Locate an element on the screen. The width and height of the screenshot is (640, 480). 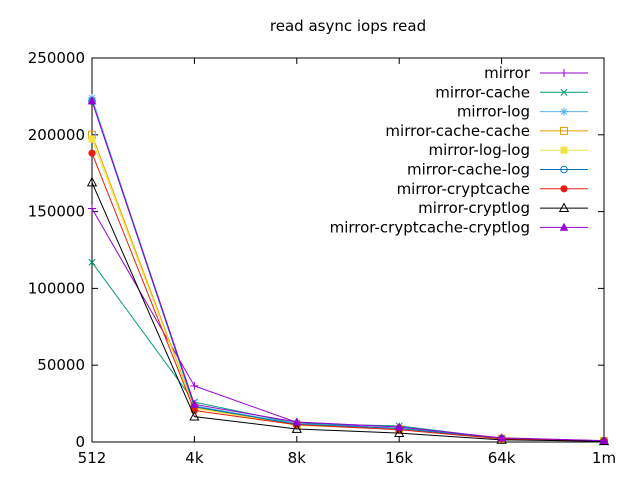
x-axis-tick-label: 1m is located at coordinates (604, 458).